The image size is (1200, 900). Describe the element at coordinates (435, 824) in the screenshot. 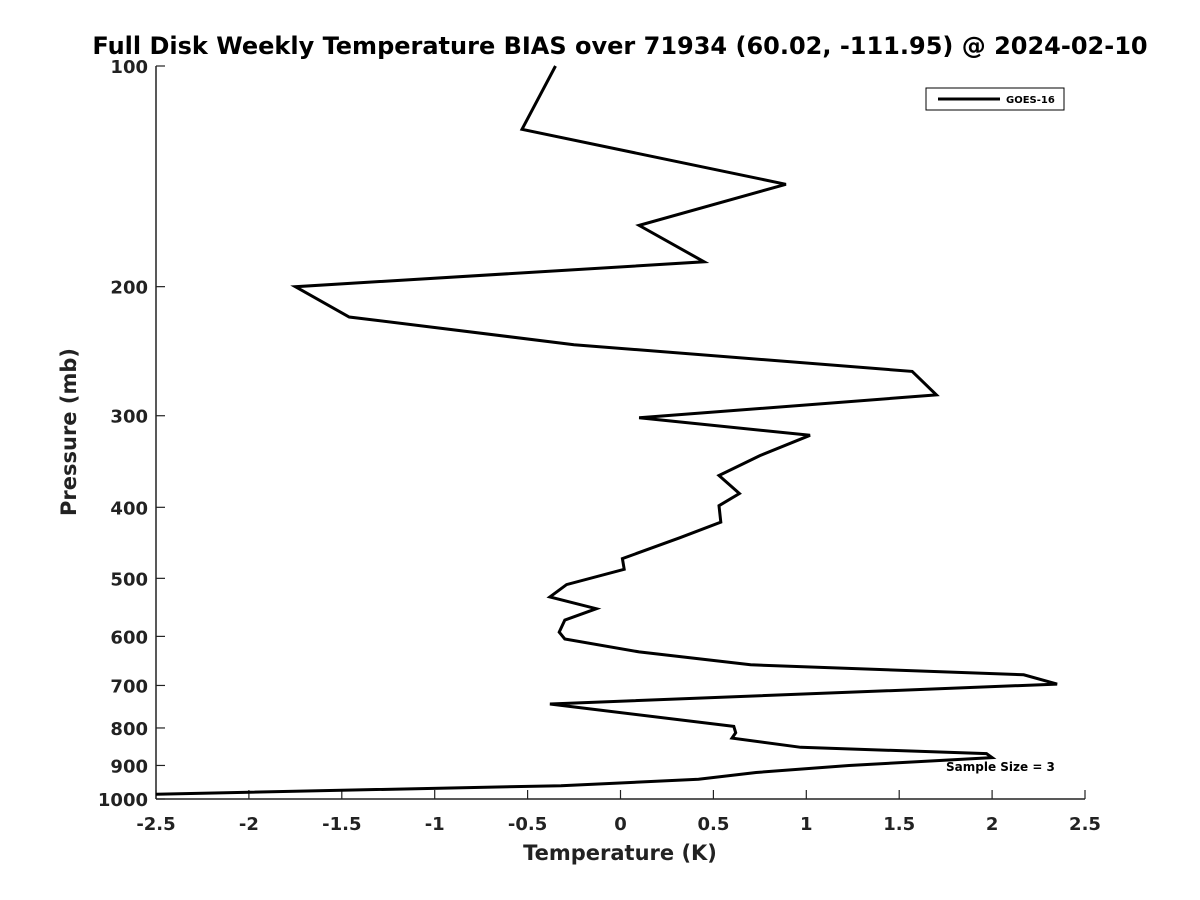

I see `x-tick-label: -1` at that location.